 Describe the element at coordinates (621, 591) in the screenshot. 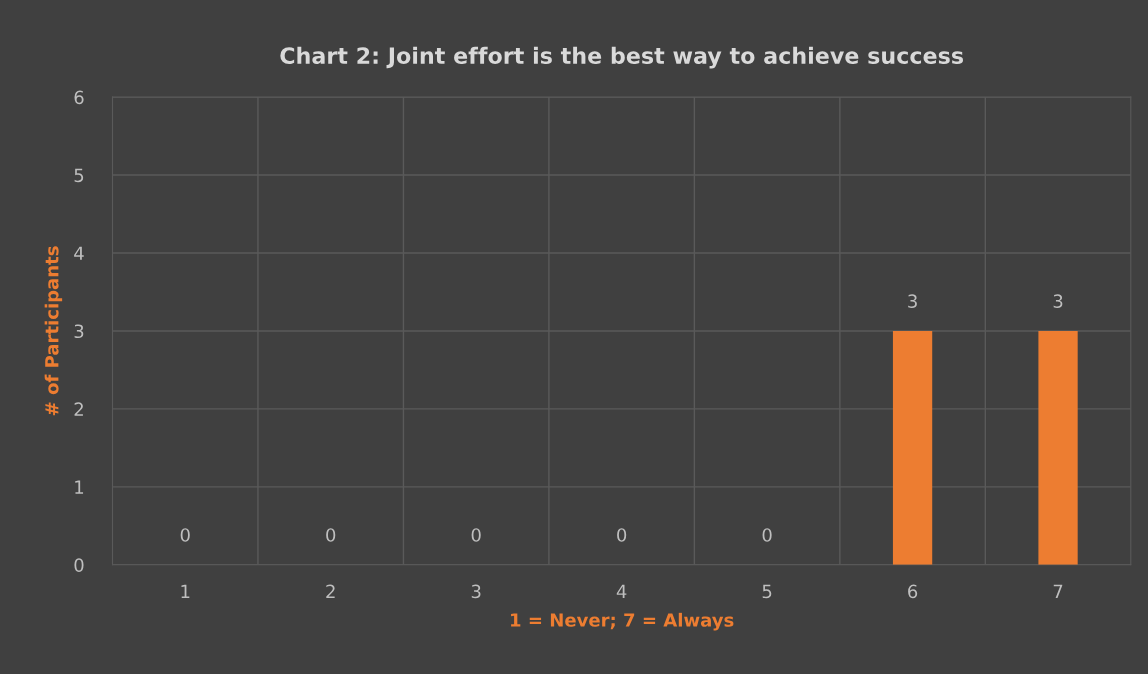

I see `x-tick-label: 4` at that location.